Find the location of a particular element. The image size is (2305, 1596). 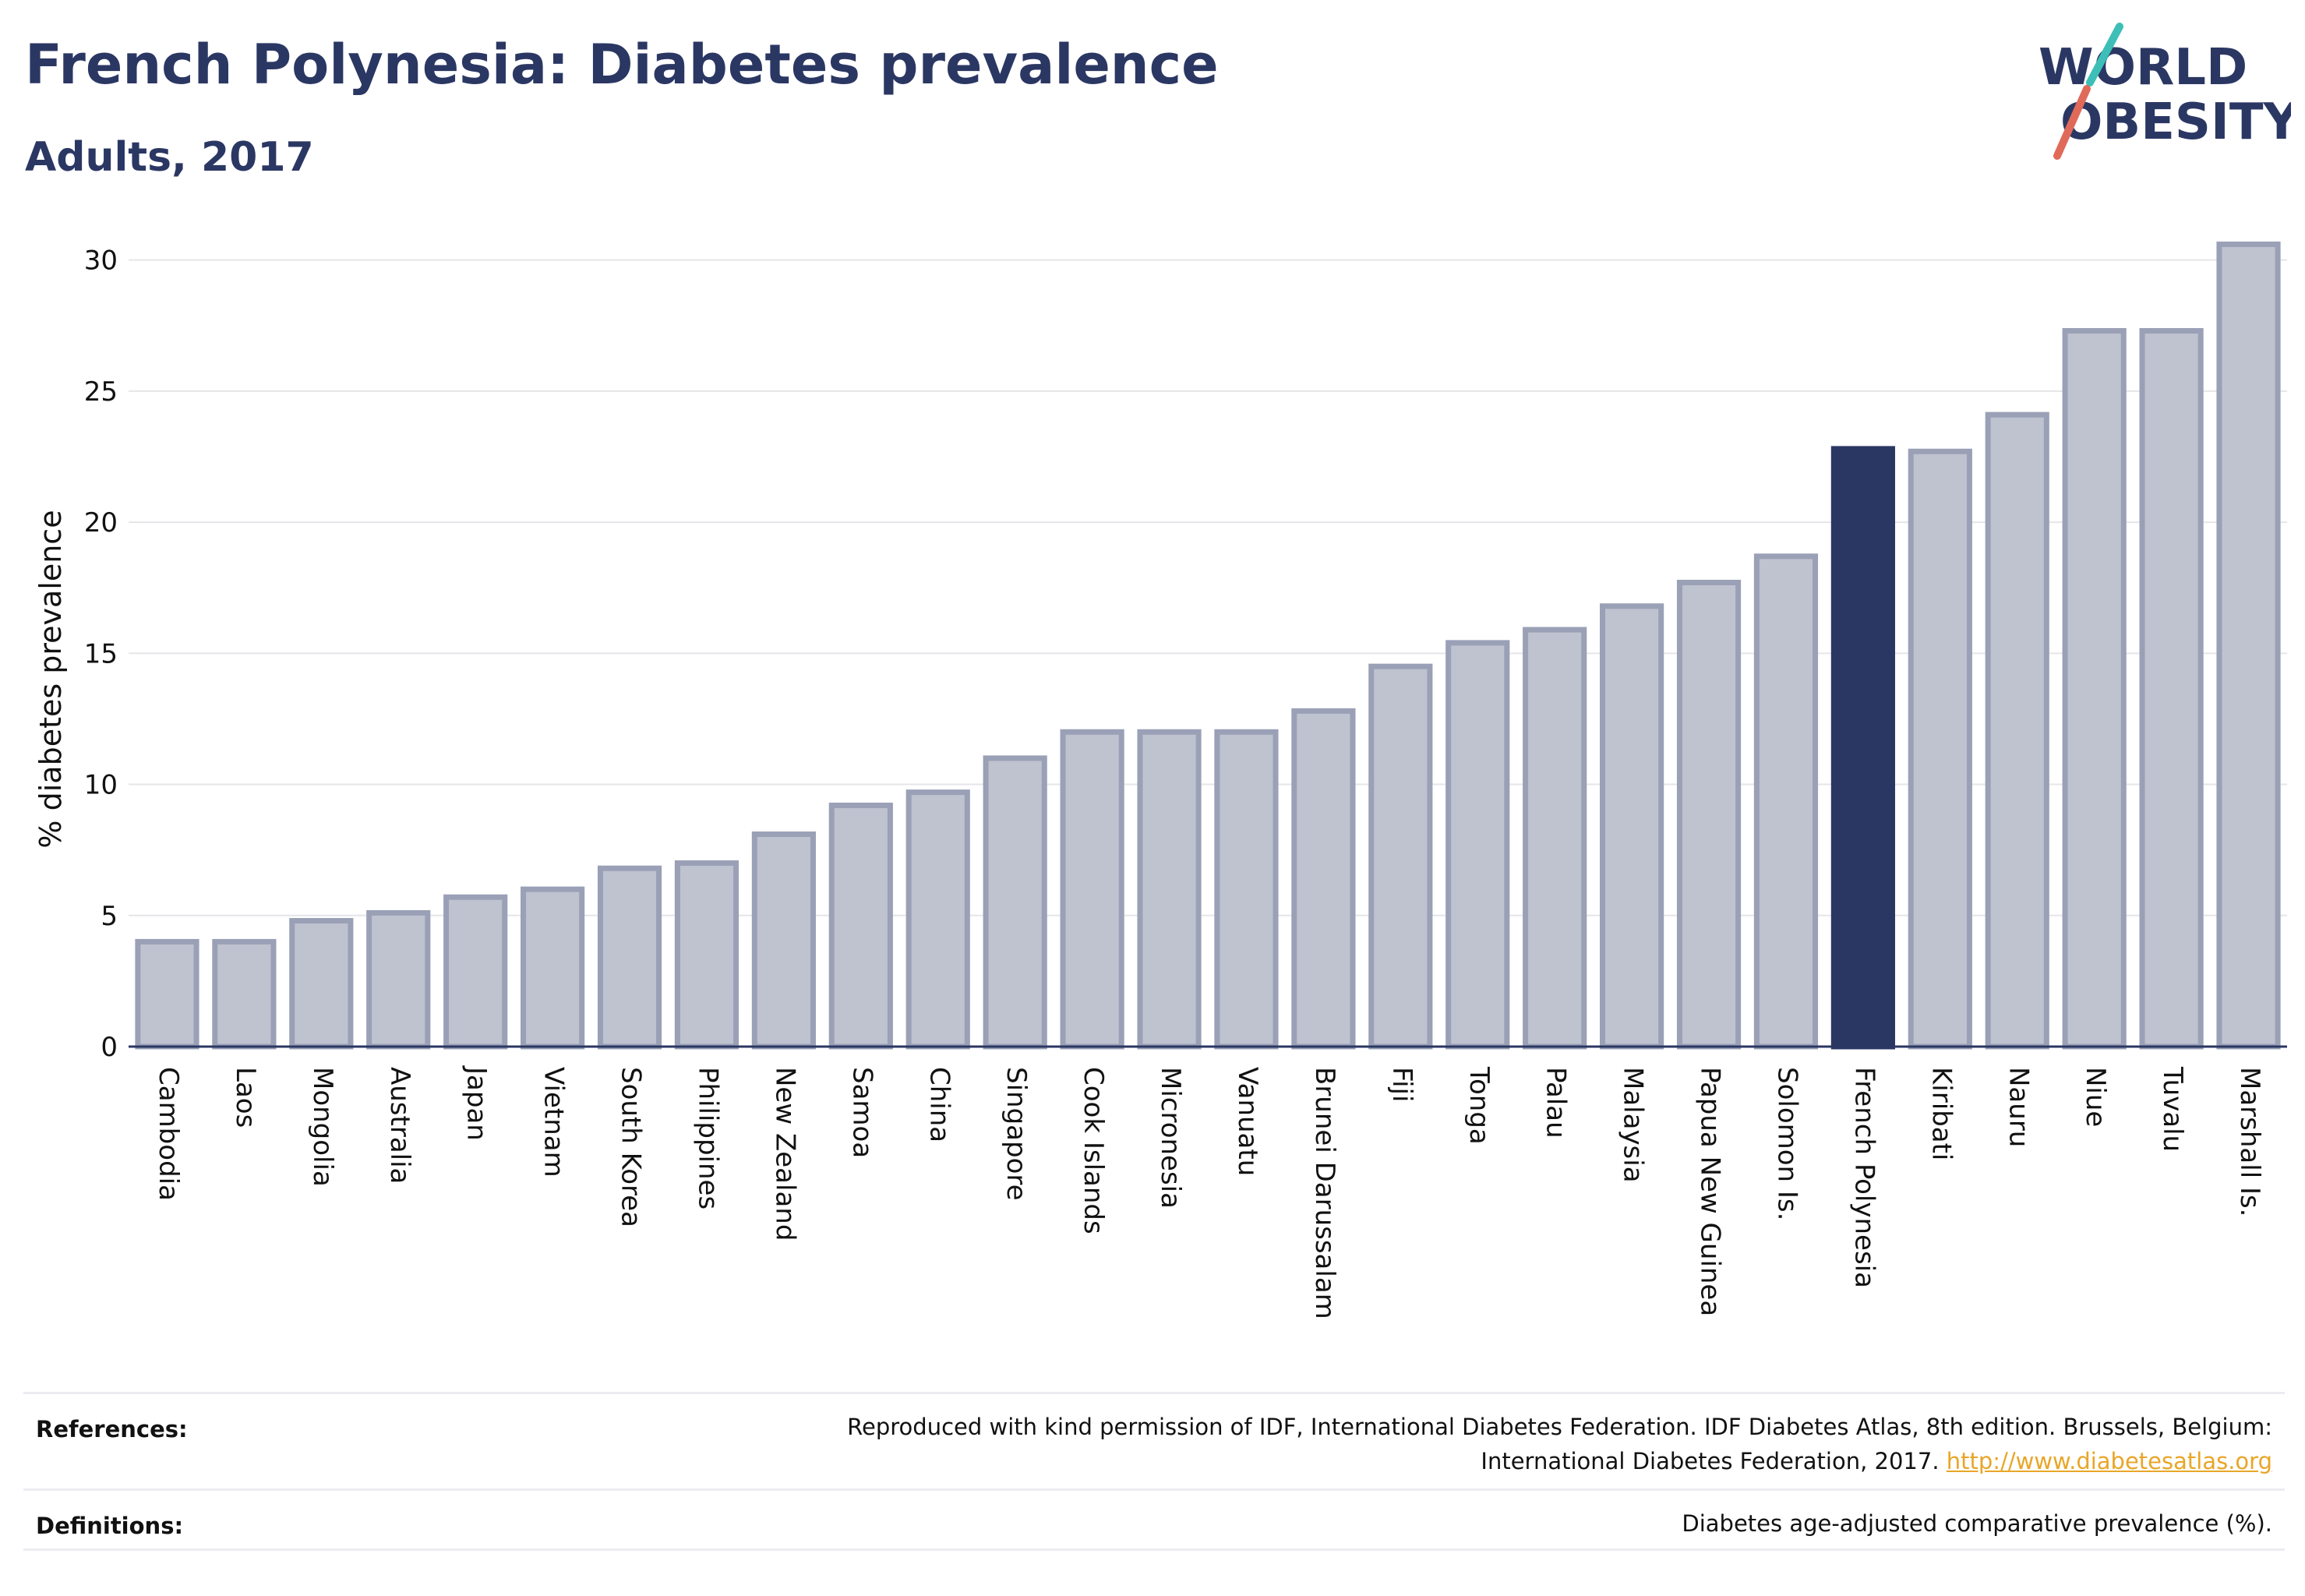

x-tick-label: French Polynesia is located at coordinates (1864, 1177).